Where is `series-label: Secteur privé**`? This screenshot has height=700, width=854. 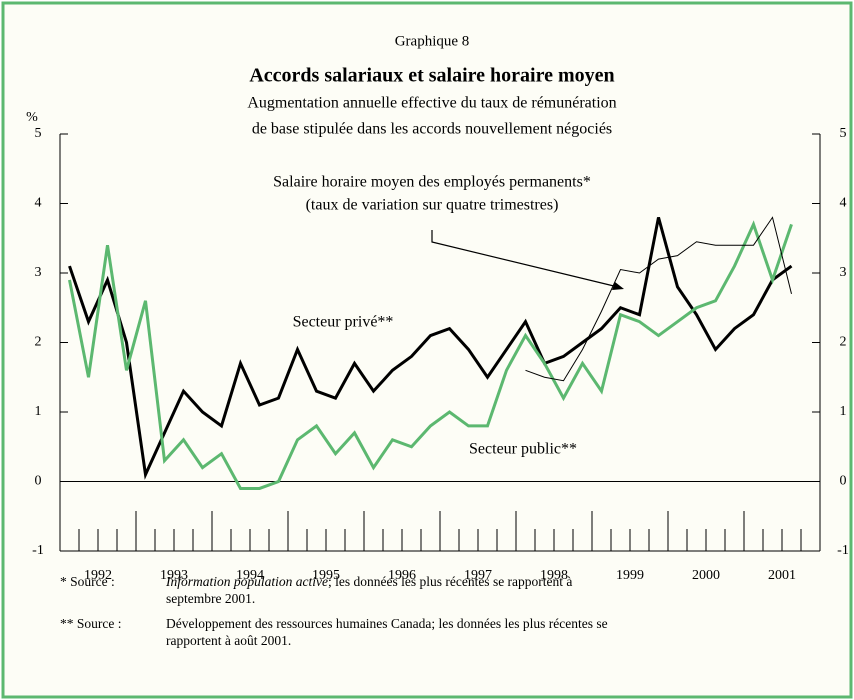 series-label: Secteur privé** is located at coordinates (343, 322).